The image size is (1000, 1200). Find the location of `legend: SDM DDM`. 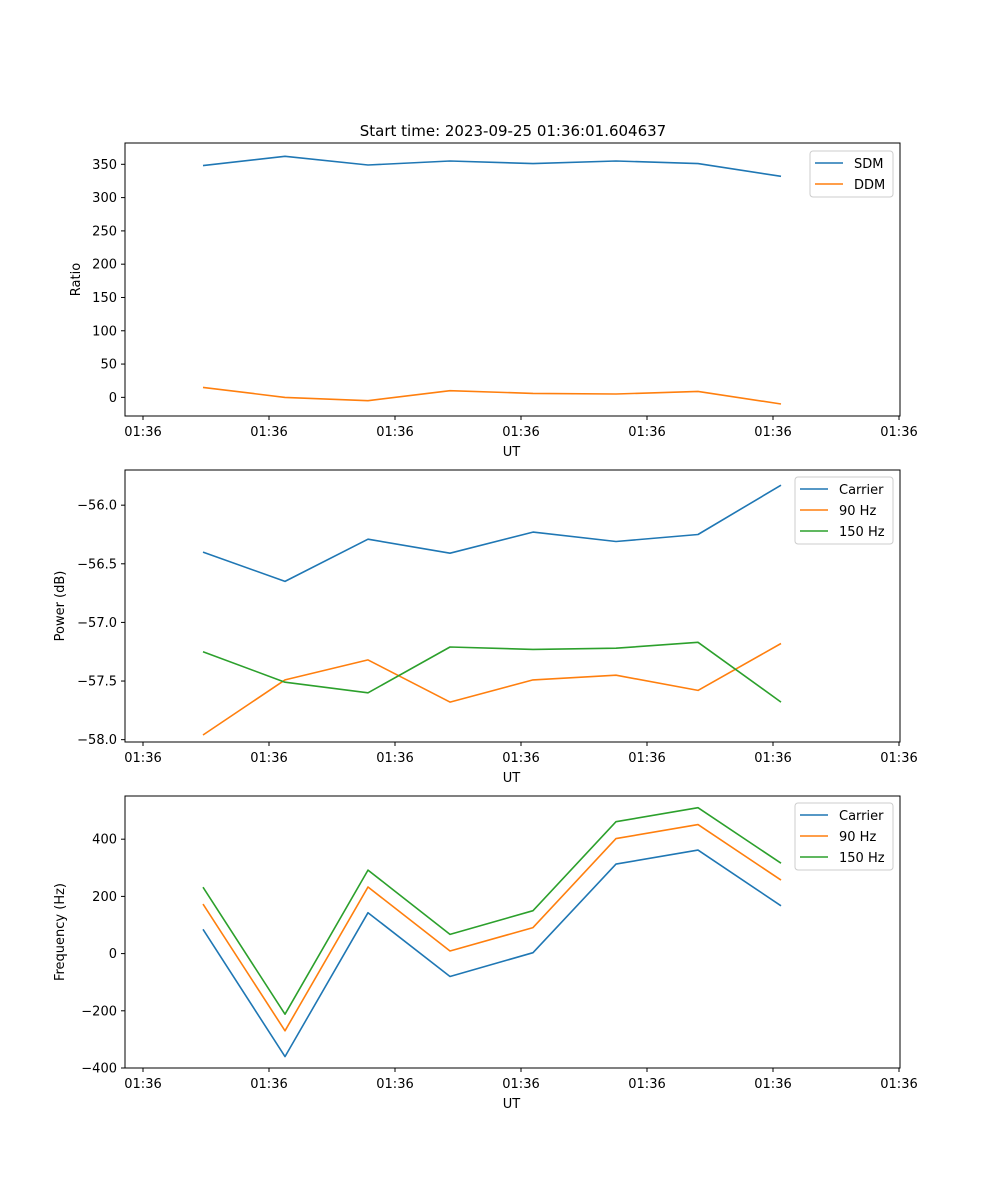

legend: SDM DDM is located at coordinates (851, 174).